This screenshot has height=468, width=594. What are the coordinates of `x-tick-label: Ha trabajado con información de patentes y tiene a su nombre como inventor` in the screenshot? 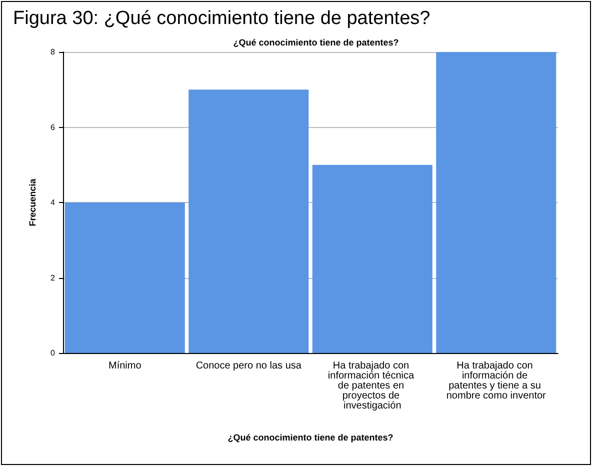 It's located at (496, 381).